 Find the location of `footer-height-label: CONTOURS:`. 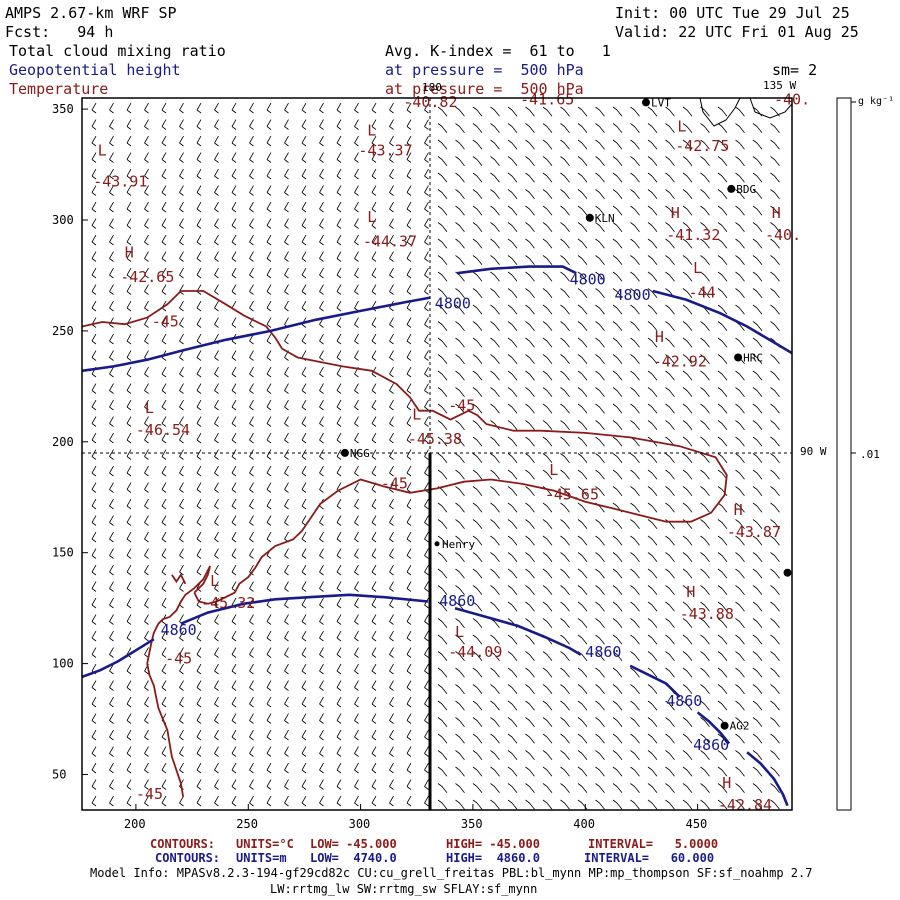

footer-height-label: CONTOURS: is located at coordinates (188, 858).